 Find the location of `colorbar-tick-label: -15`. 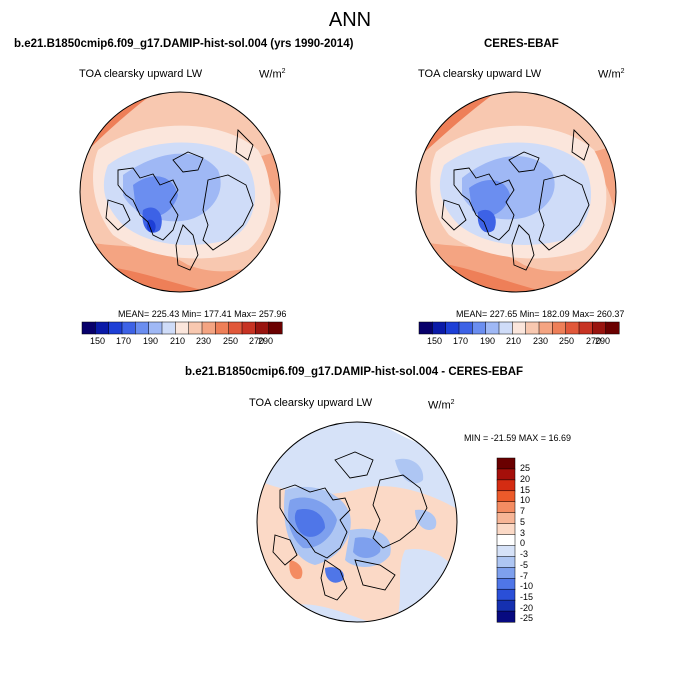

colorbar-tick-label: -15 is located at coordinates (527, 597).